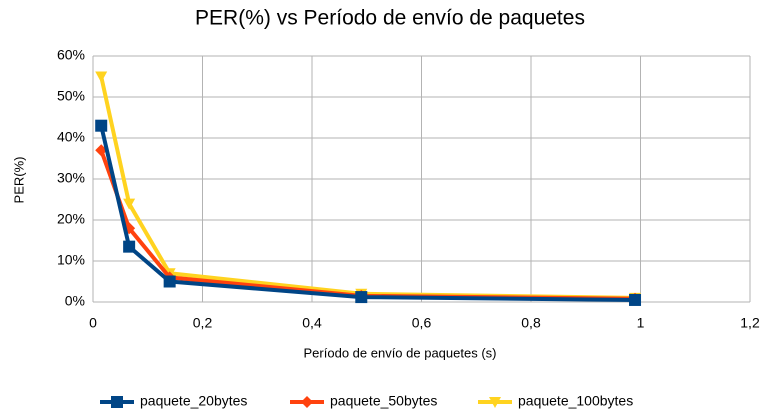 Image resolution: width=763 pixels, height=419 pixels. What do you see at coordinates (75, 301) in the screenshot?
I see `y-tick-label: 0%` at bounding box center [75, 301].